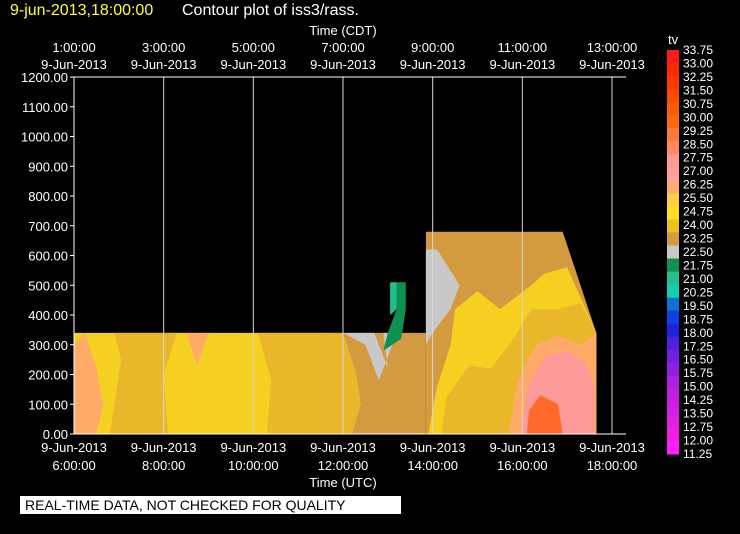 Image resolution: width=740 pixels, height=534 pixels. Describe the element at coordinates (698, 292) in the screenshot. I see `colorbar-level-18: 20.25` at that location.